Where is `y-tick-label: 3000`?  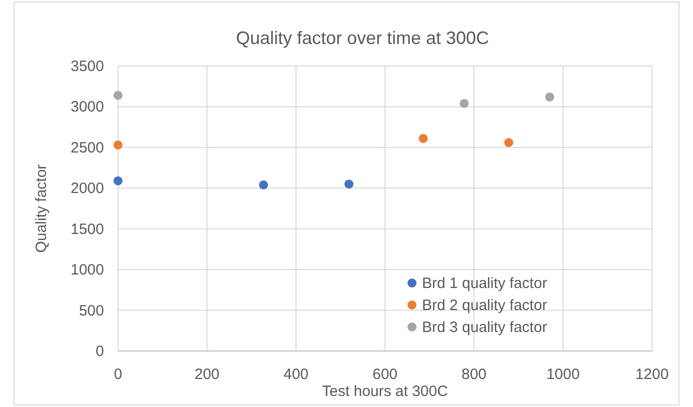 y-tick-label: 3000 is located at coordinates (87, 107).